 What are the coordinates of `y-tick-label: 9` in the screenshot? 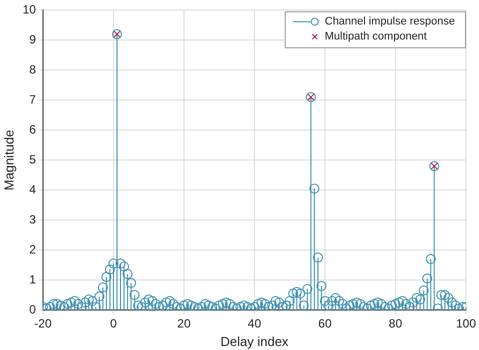 It's located at (32, 39).